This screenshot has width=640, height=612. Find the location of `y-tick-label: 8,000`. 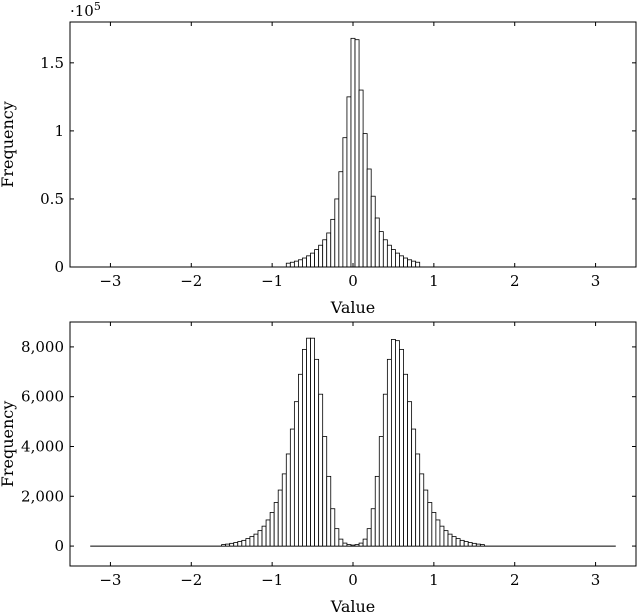

y-tick-label: 8,000 is located at coordinates (42, 347).